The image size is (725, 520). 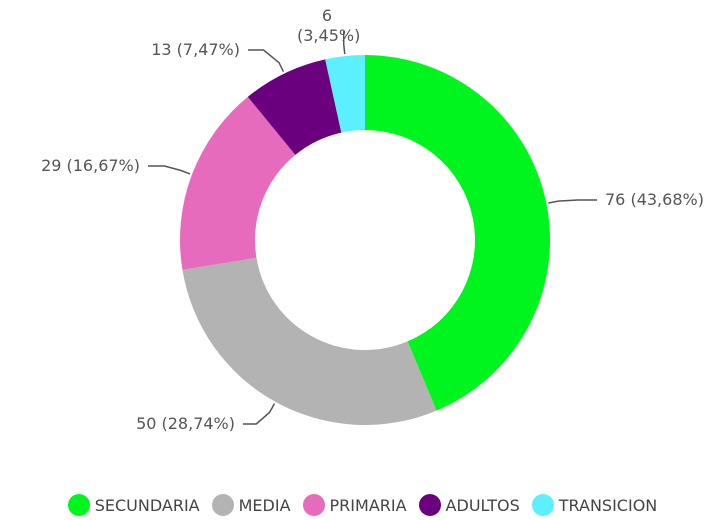 I want to click on legend-item: PRIMARIA, so click(x=354, y=505).